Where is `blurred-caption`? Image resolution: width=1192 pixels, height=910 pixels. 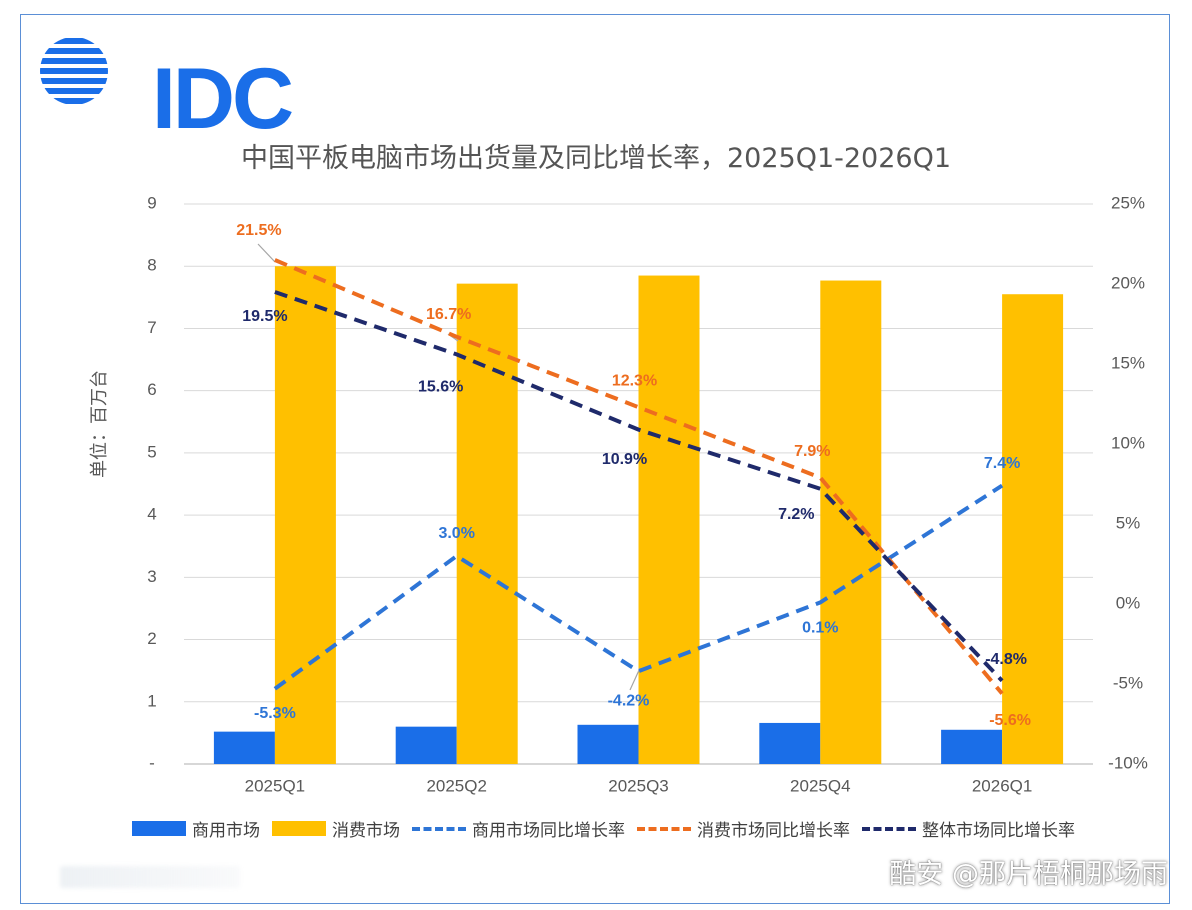 blurred-caption is located at coordinates (150, 877).